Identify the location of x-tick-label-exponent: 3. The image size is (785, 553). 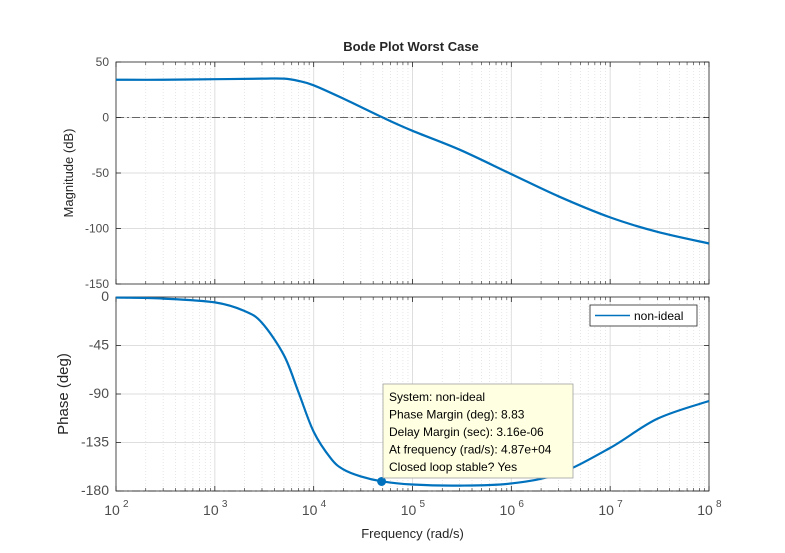
(225, 504).